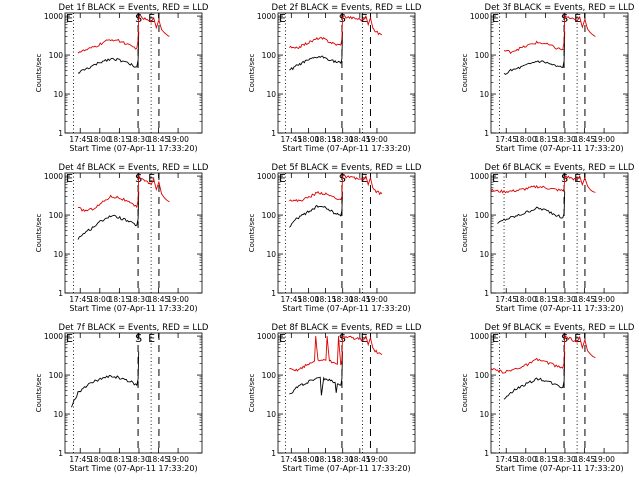 Image resolution: width=640 pixels, height=480 pixels. Describe the element at coordinates (560, 328) in the screenshot. I see `panel-title: Det 9f BLACK = Events, RED = LLD` at that location.